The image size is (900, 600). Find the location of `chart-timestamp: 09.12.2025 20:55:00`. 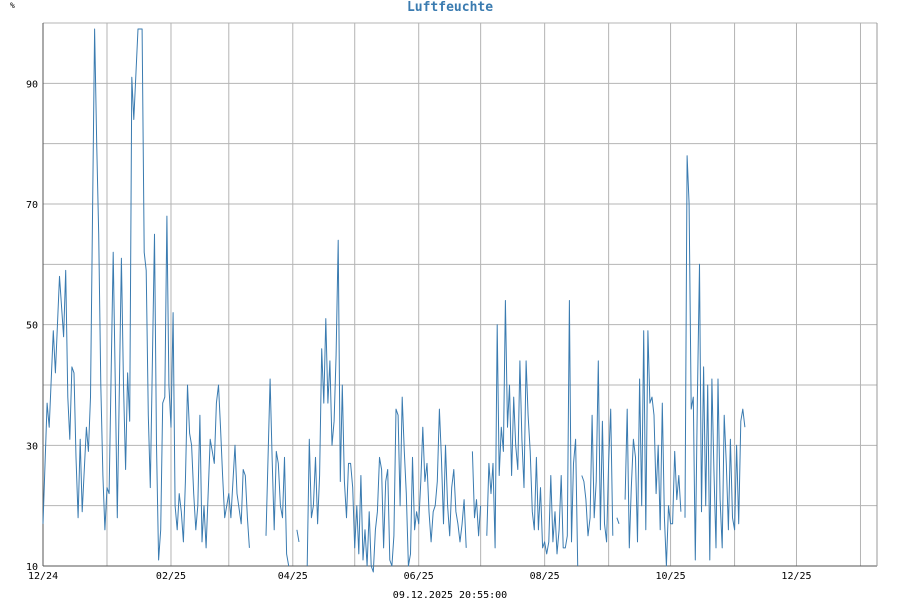

chart-timestamp: 09.12.2025 20:55:00 is located at coordinates (450, 595).